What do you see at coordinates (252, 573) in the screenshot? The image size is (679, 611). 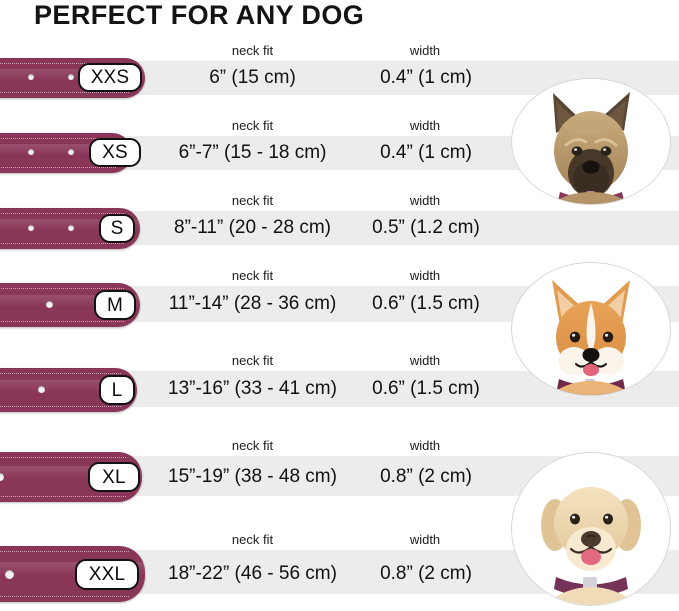 I see `neck-fit-value: 18”-22” (46 - 56 cm)` at bounding box center [252, 573].